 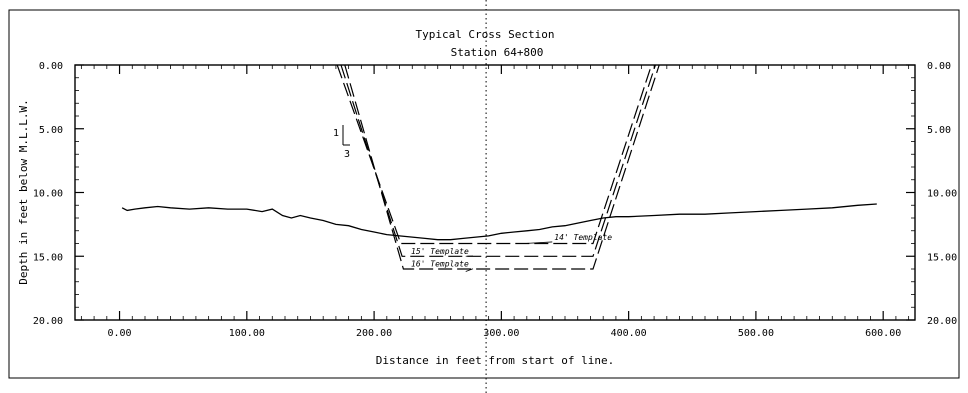 I want to click on y-tick-label-right: 0.00, so click(x=939, y=66).